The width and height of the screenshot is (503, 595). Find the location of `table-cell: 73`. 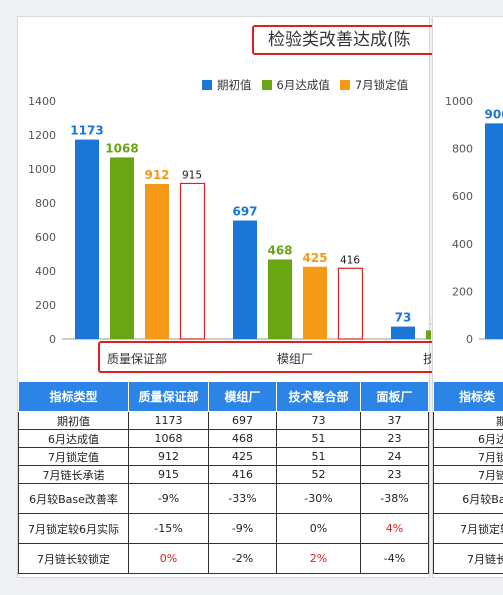

table-cell: 73 is located at coordinates (318, 420).